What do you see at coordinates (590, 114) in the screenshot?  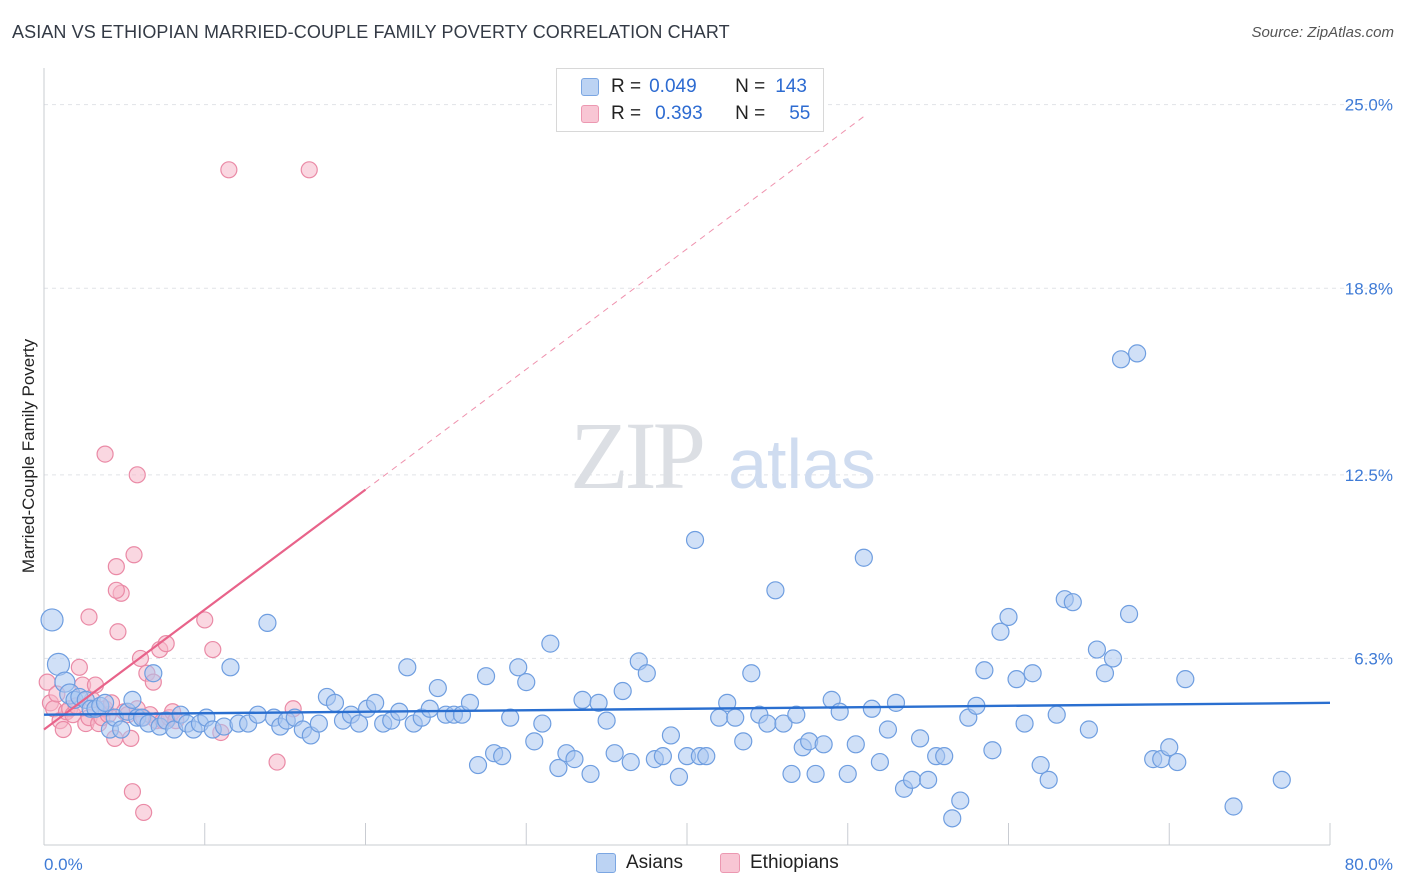 I see `ethiopians-swatch` at bounding box center [590, 114].